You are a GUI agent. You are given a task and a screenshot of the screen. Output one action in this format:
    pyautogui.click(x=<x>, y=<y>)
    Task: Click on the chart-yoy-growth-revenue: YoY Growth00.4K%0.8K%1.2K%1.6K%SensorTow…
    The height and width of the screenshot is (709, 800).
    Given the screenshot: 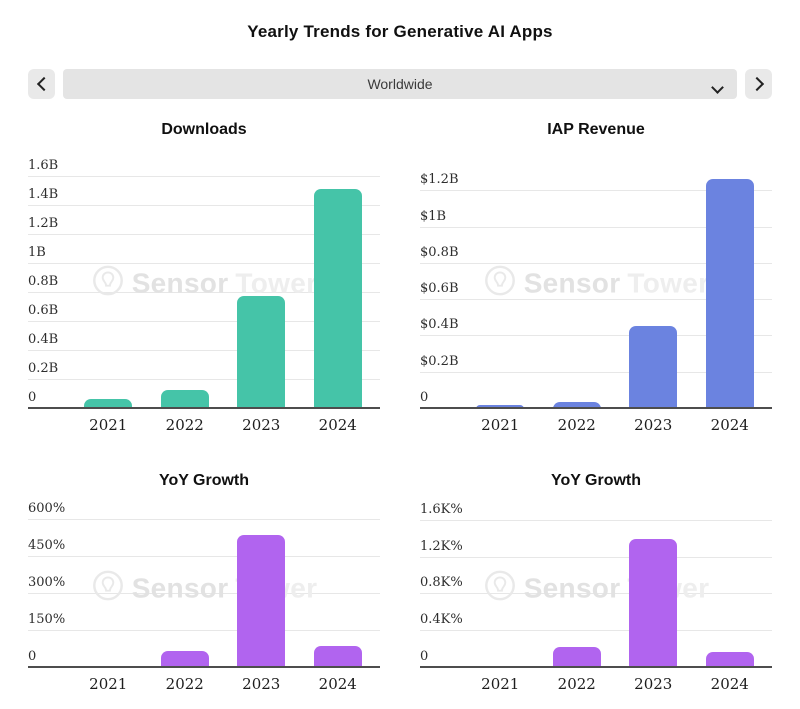 What is the action you would take?
    pyautogui.click(x=596, y=582)
    